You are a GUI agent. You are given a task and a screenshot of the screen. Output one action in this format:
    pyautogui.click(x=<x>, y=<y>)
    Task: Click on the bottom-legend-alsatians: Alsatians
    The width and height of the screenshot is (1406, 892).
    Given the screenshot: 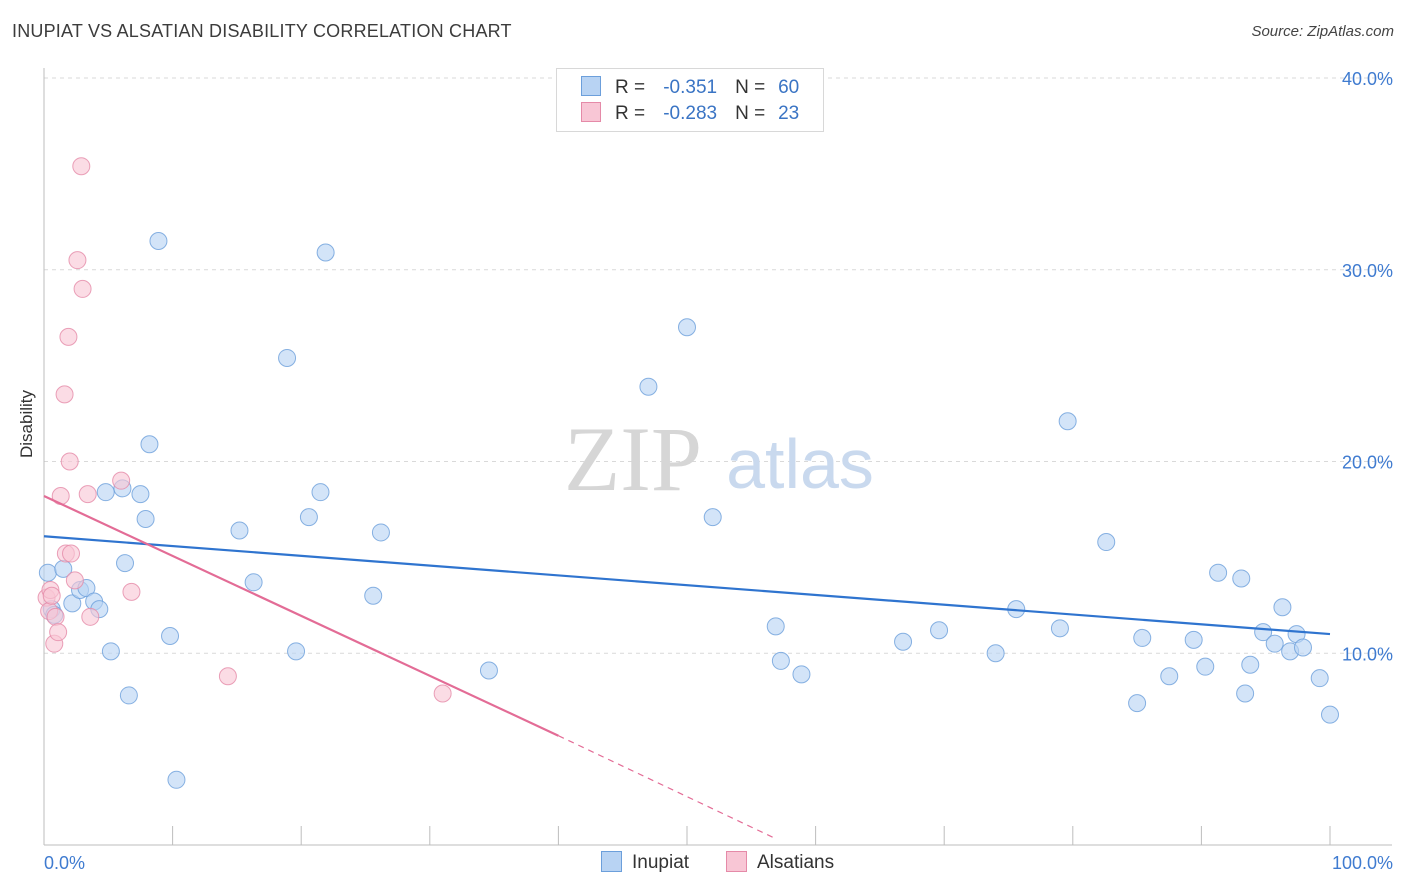 What is the action you would take?
    pyautogui.click(x=780, y=862)
    